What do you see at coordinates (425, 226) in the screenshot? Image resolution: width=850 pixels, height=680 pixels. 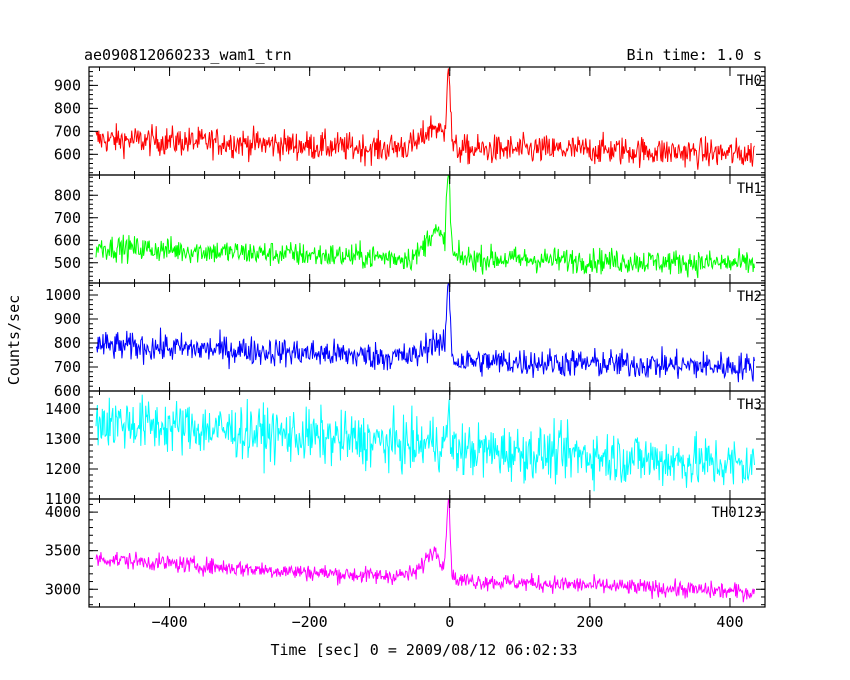 I see `series-line-th1` at bounding box center [425, 226].